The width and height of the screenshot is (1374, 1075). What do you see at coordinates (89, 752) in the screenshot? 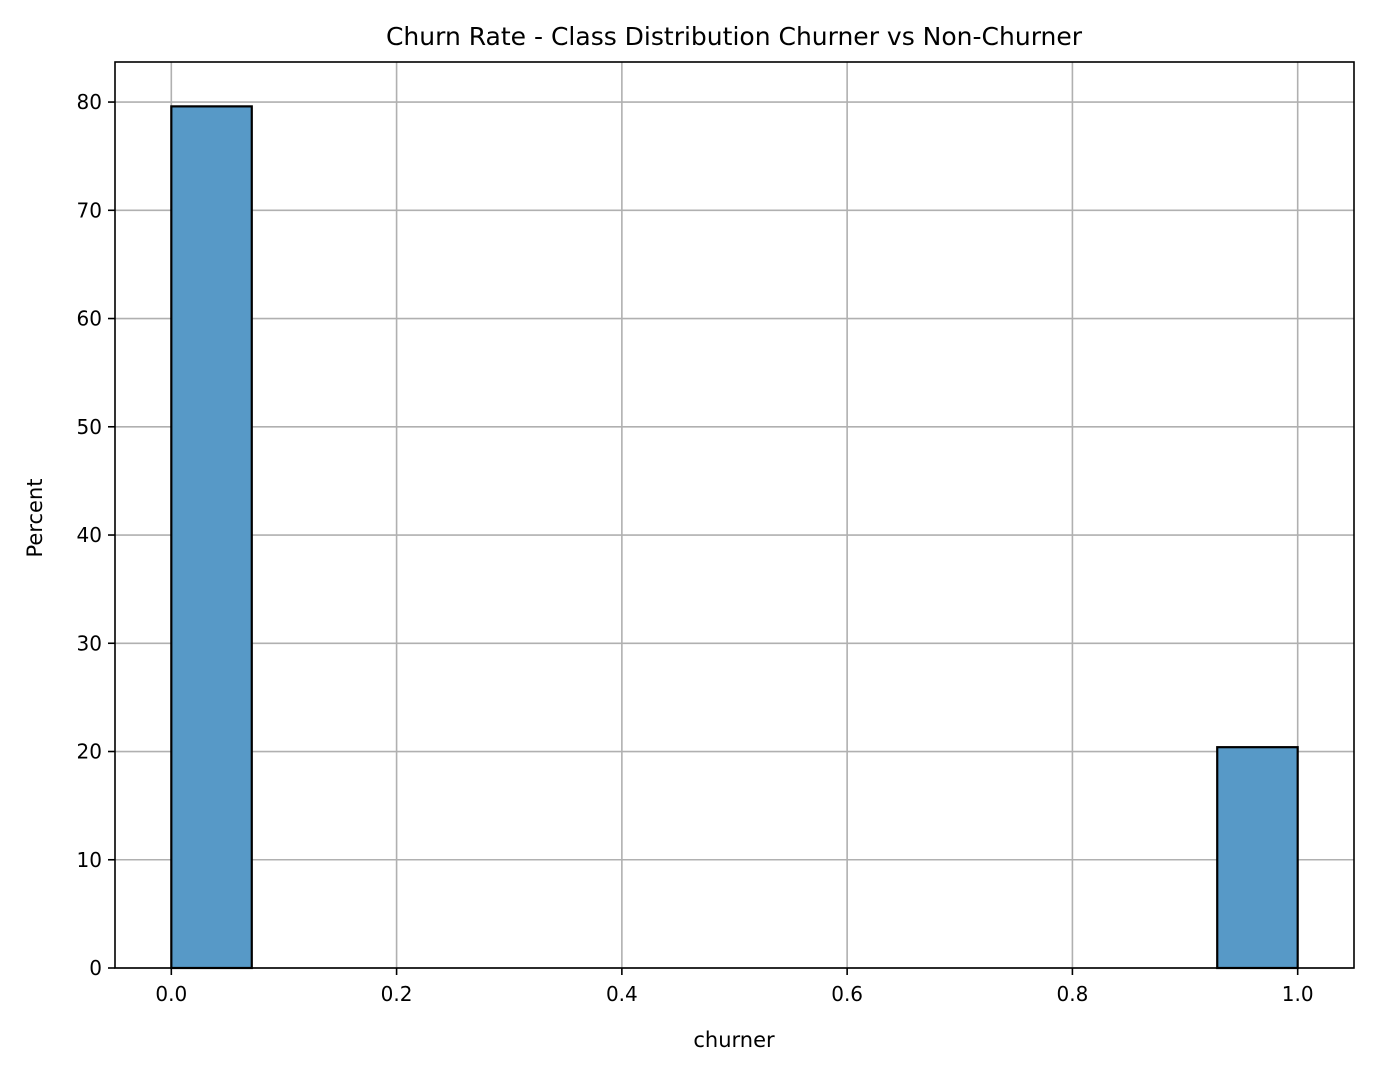
I see `y-tick-label: 20` at bounding box center [89, 752].